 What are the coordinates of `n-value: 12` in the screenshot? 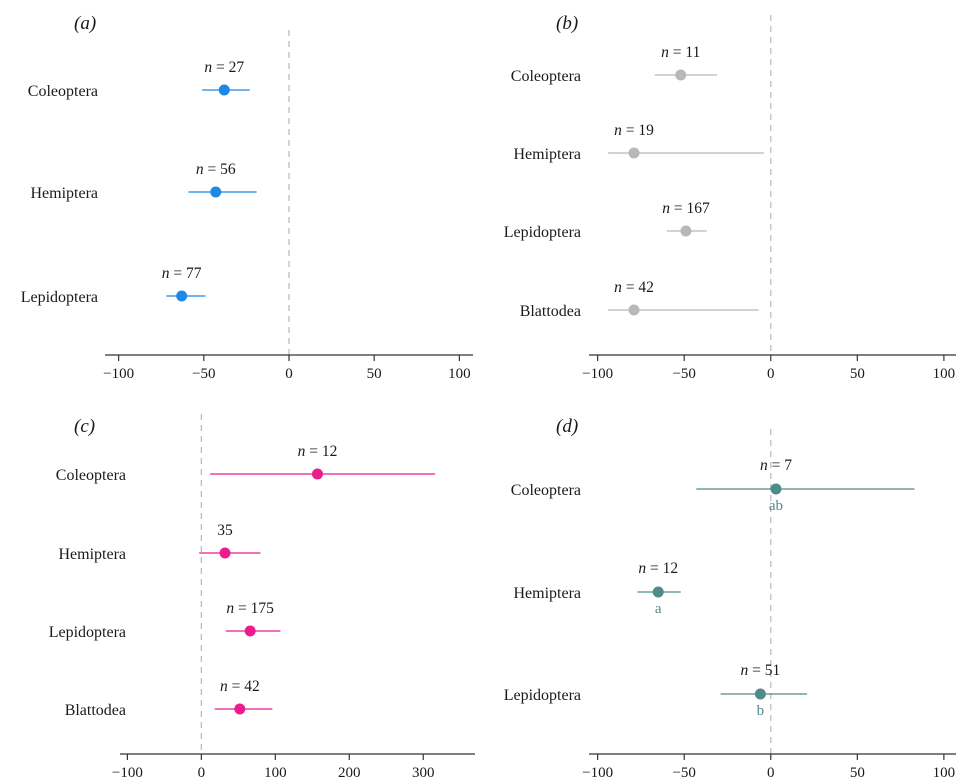 It's located at (671, 568).